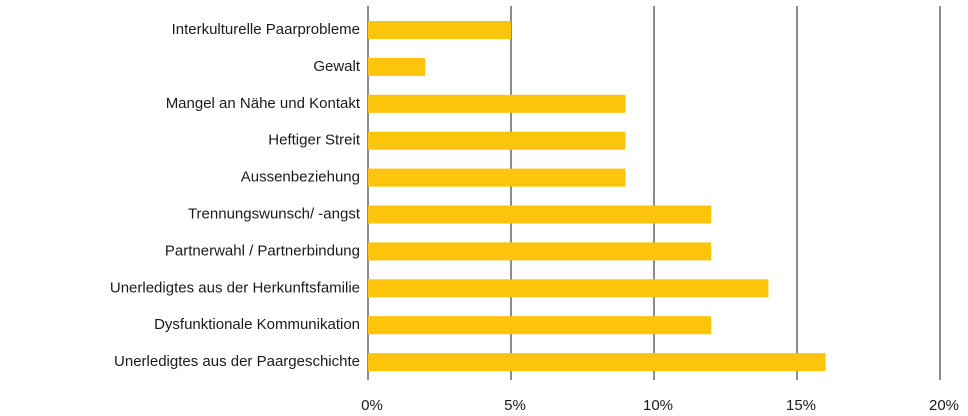 This screenshot has height=416, width=968. Describe the element at coordinates (235, 287) in the screenshot. I see `y-tick-label: Unerledigtes aus der Herkunftsfamilie` at that location.